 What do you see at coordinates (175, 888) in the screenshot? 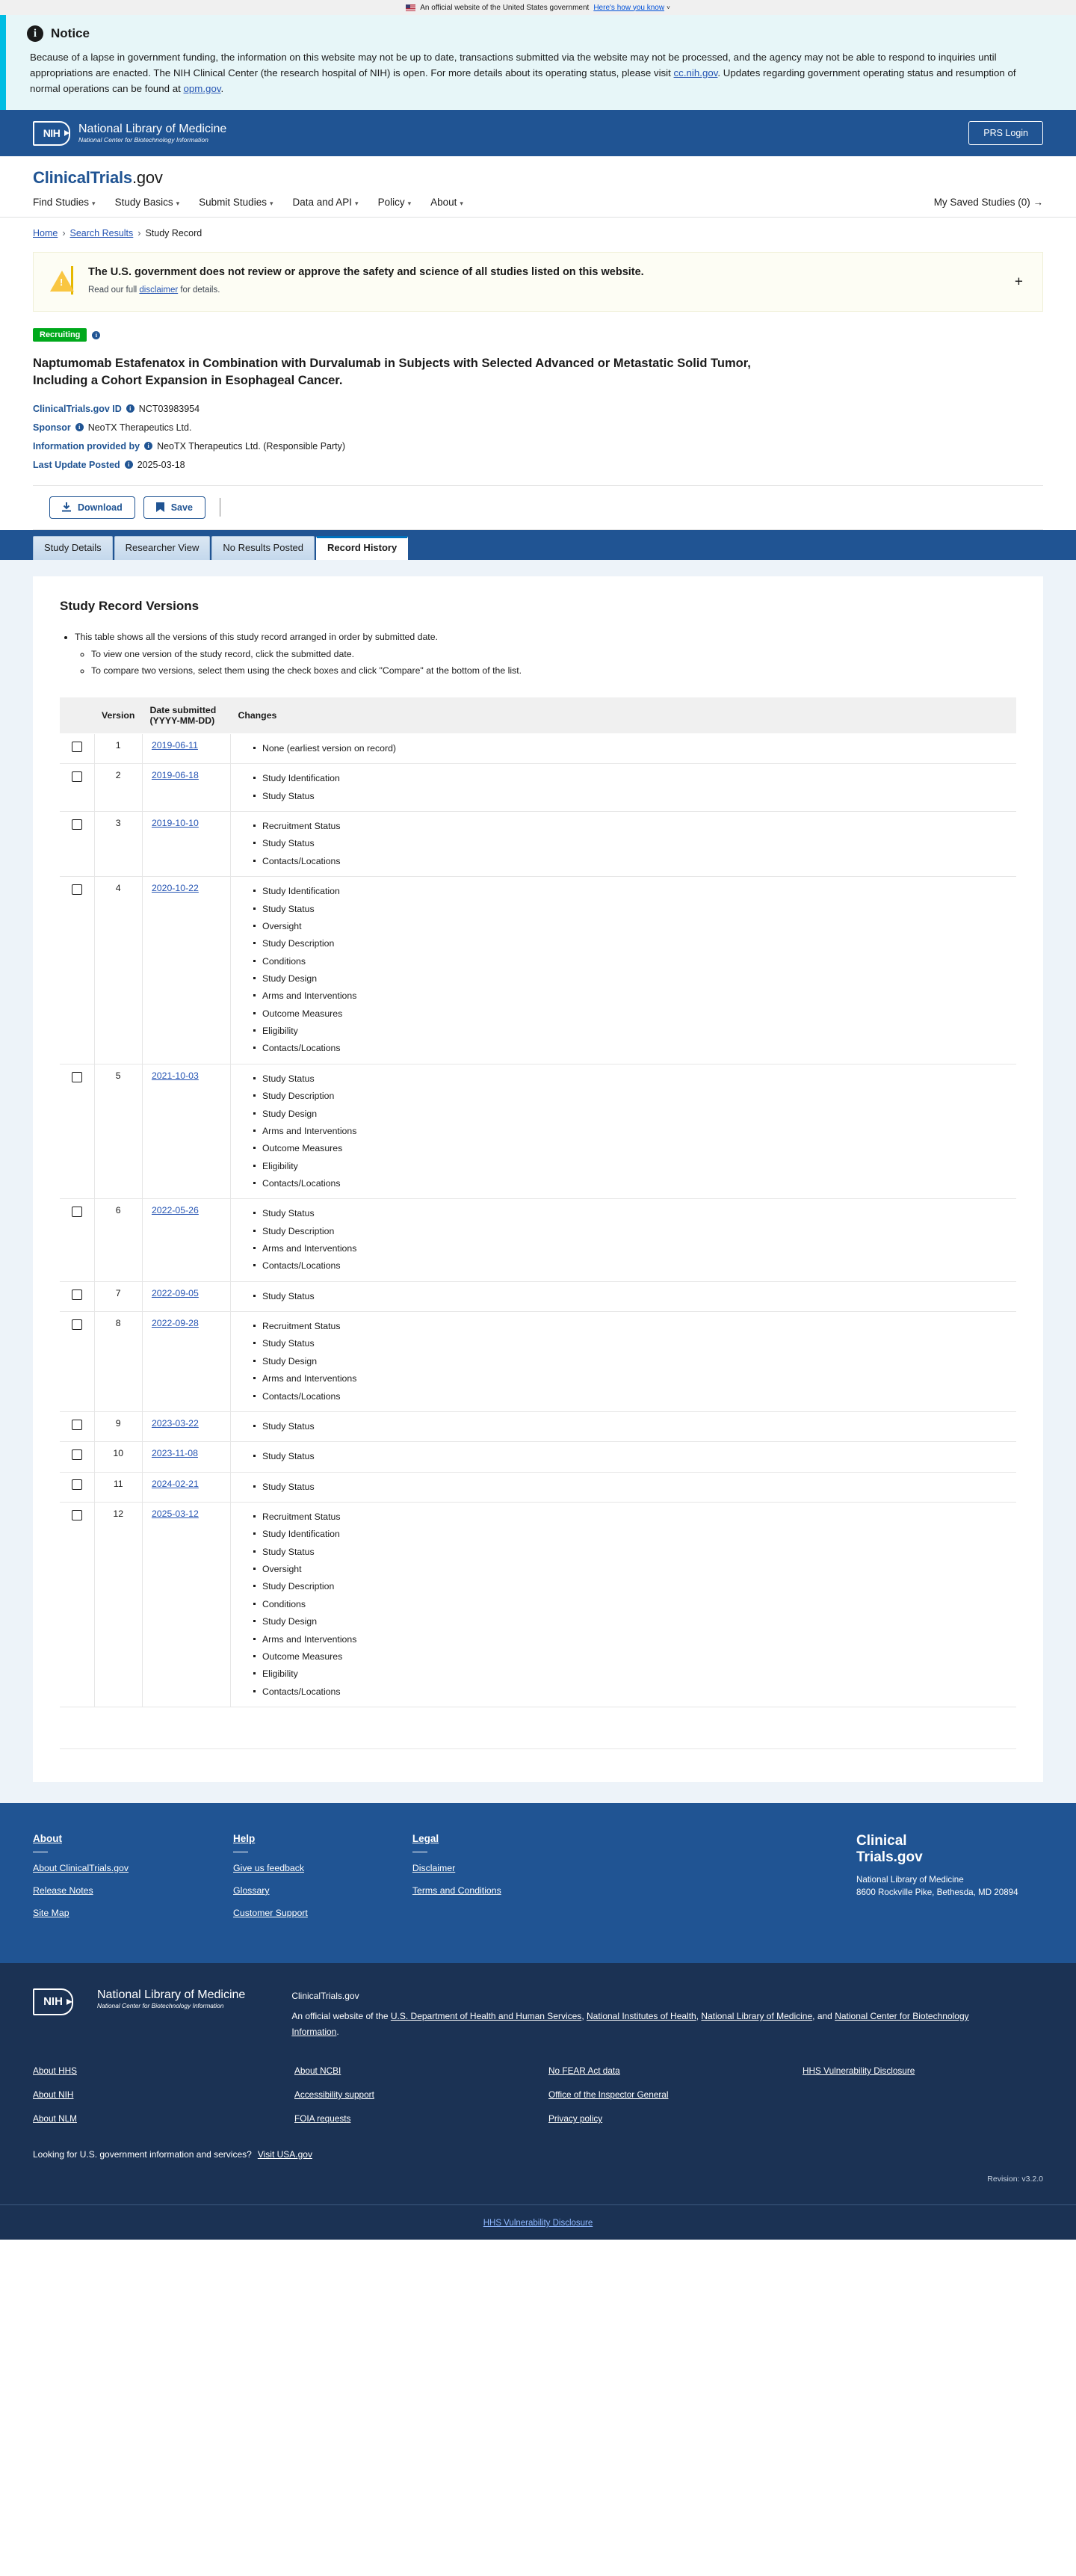
I see `version-date-link: 2020-10-22` at bounding box center [175, 888].